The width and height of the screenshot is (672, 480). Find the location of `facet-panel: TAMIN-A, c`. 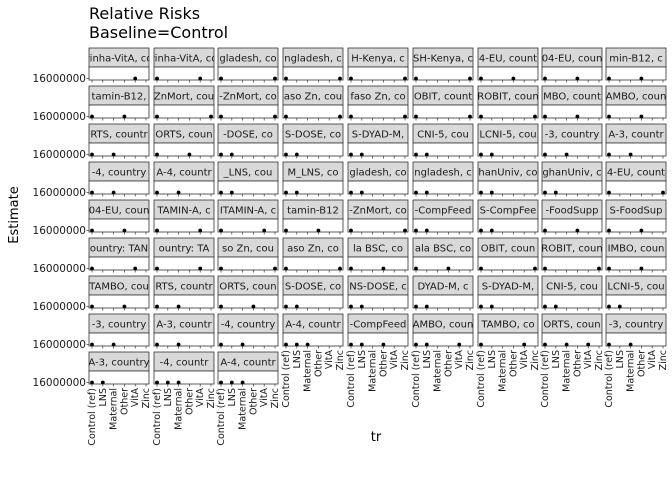

facet-panel: TAMIN-A, c is located at coordinates (184, 217).